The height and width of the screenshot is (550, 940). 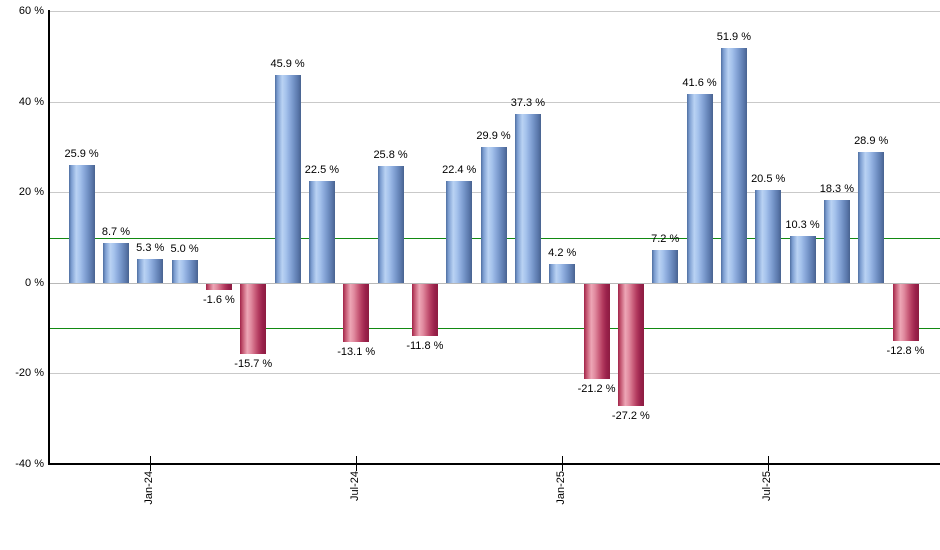 What do you see at coordinates (29, 464) in the screenshot?
I see `y-axis-tick-label: -40 %` at bounding box center [29, 464].